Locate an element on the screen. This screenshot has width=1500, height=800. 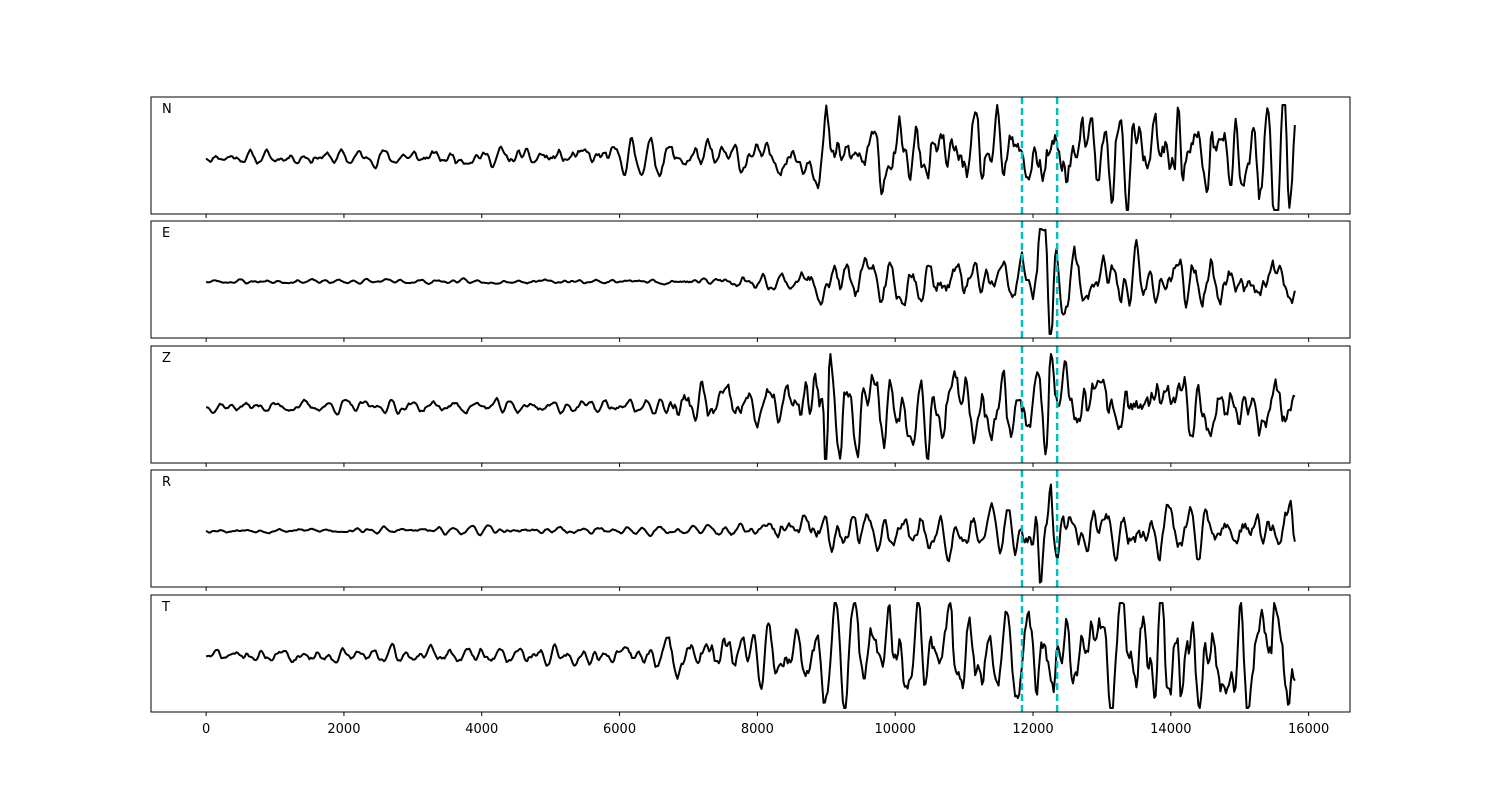
panel-r: R is located at coordinates (750, 530).